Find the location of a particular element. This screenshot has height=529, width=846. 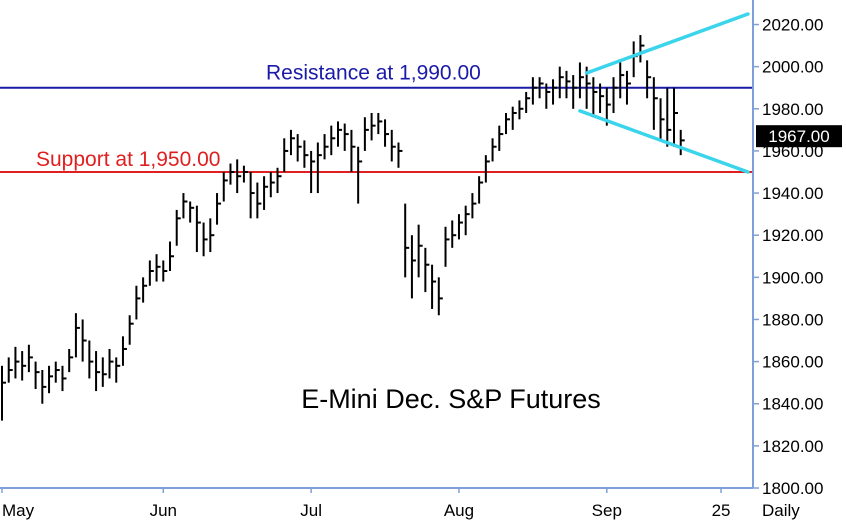

last-price-label: 1967.00 is located at coordinates (798, 136).